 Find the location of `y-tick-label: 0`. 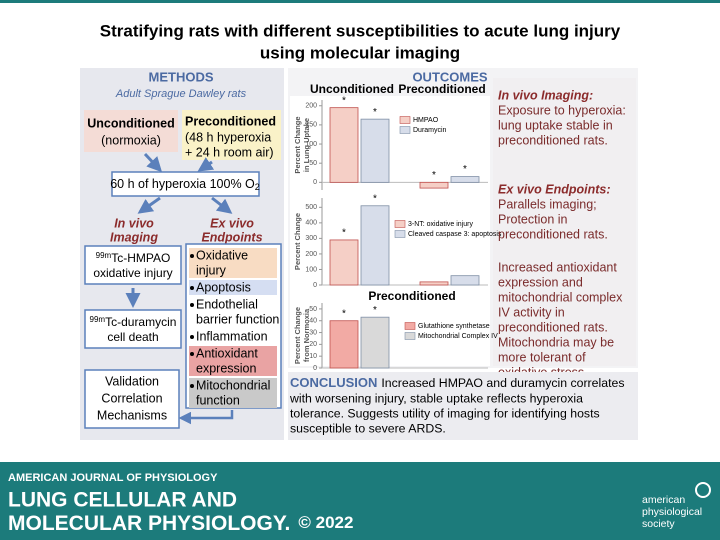

y-tick-label: 0 is located at coordinates (315, 285).